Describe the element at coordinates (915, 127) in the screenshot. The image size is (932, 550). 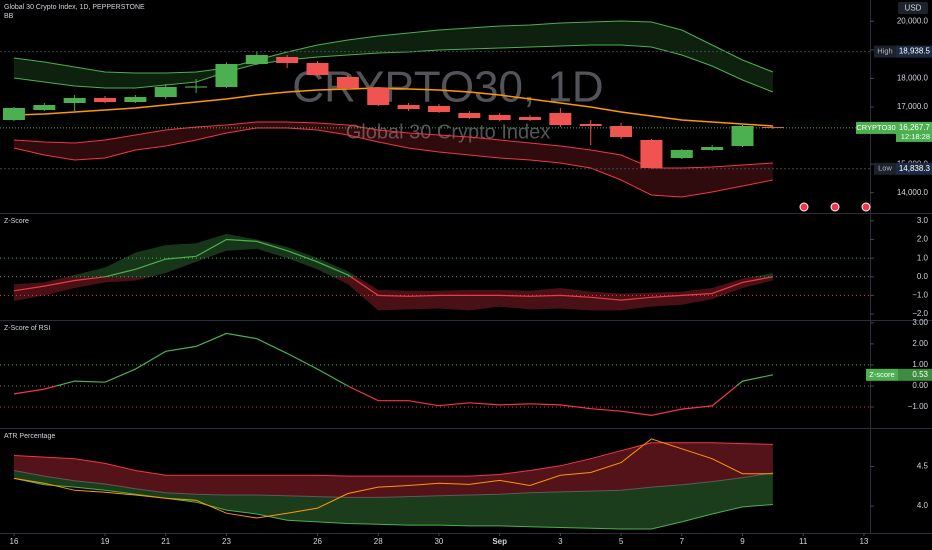
I see `last-price: 16,267.7` at that location.